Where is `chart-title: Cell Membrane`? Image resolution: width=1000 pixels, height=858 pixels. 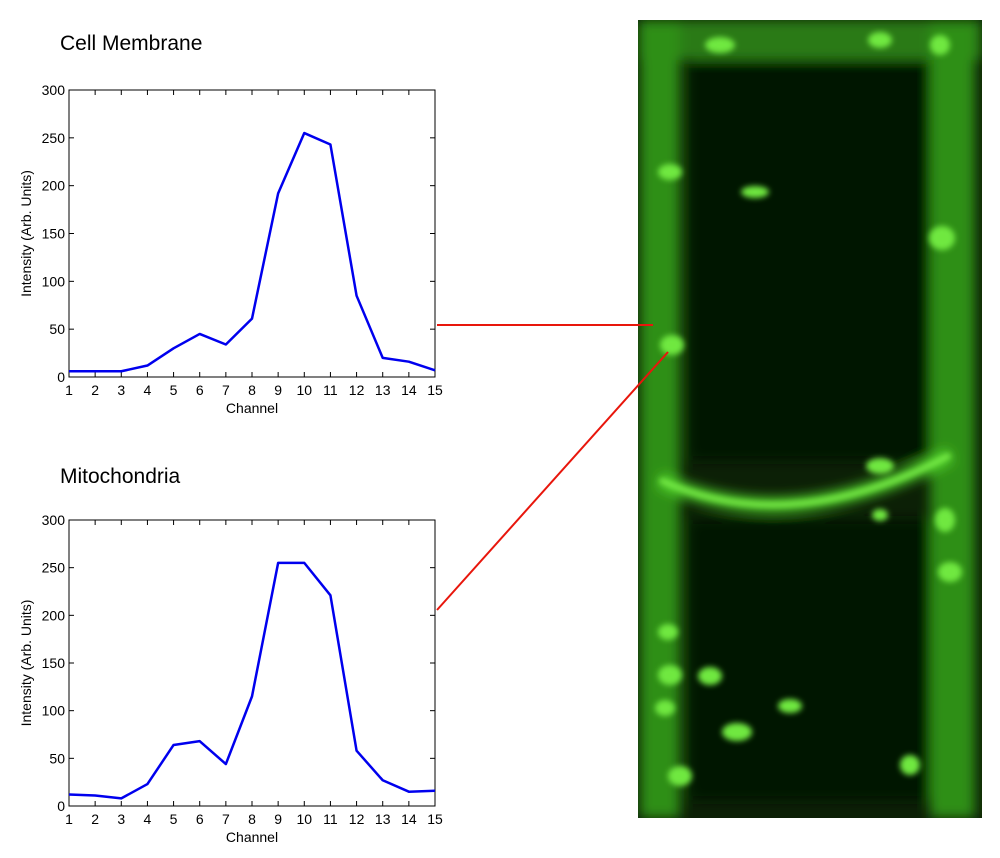
chart-title: Cell Membrane is located at coordinates (131, 43).